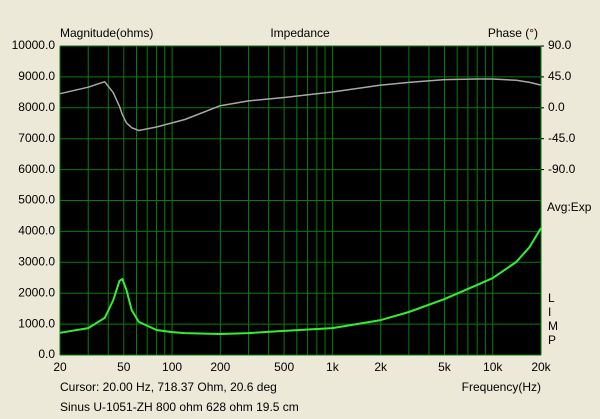 This screenshot has width=600, height=419. What do you see at coordinates (300, 105) in the screenshot?
I see `series-line` at bounding box center [300, 105].